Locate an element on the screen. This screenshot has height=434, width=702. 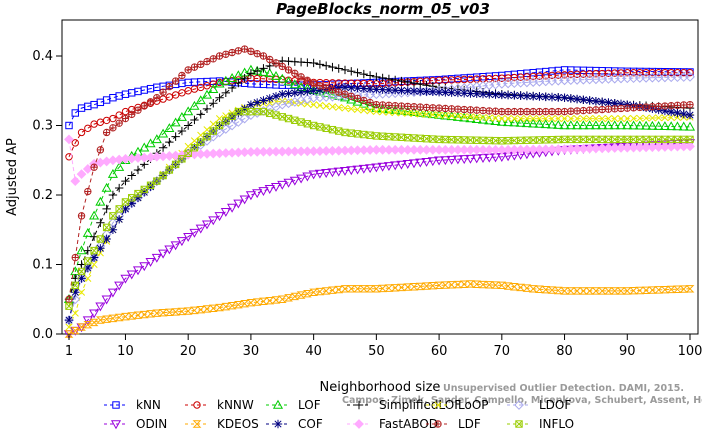
x-tick-label: 90 is located at coordinates (627, 351).